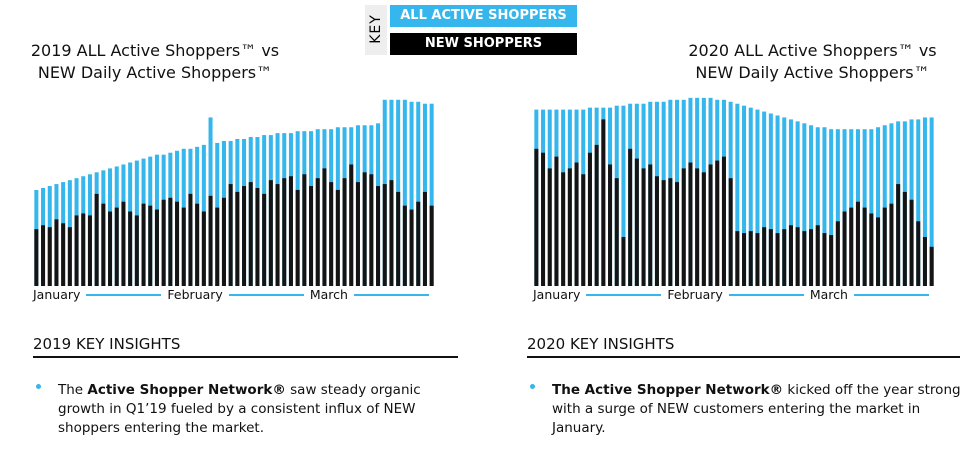  What do you see at coordinates (668, 390) in the screenshot?
I see `insight-text: The Active Shopper Network®` at bounding box center [668, 390].